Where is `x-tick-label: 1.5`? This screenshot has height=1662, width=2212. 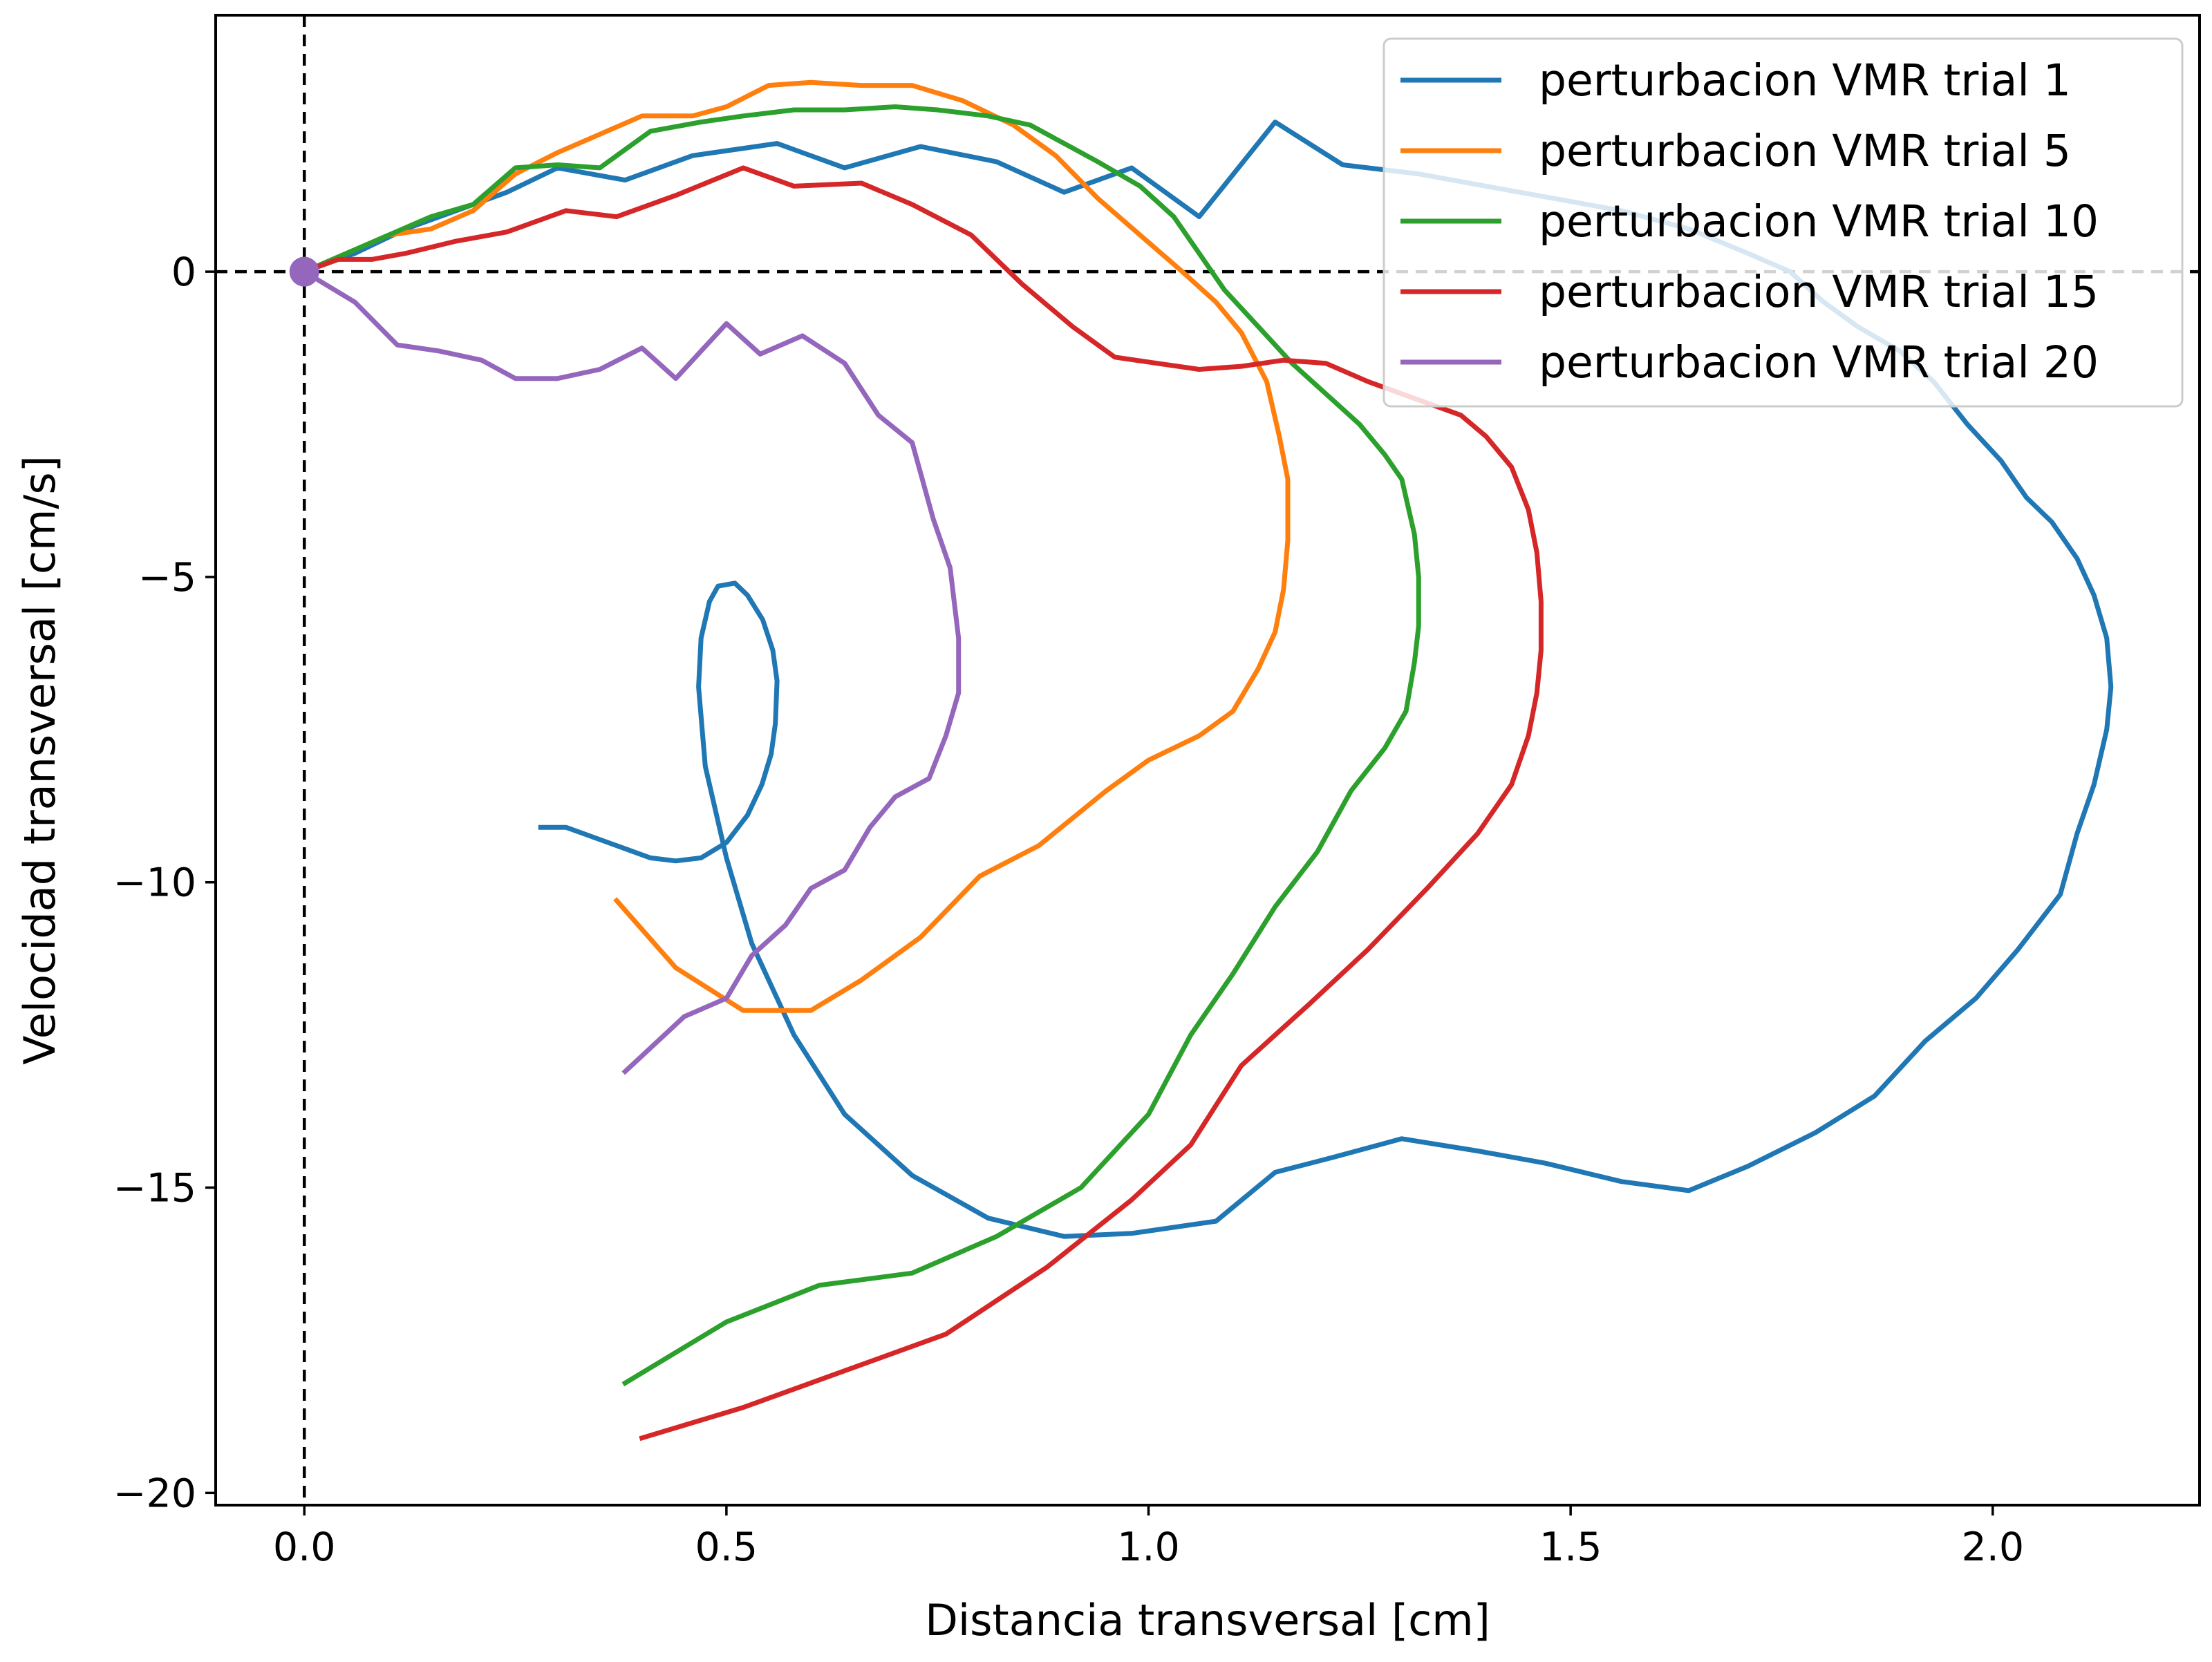
x-tick-label: 1.5 is located at coordinates (1570, 1547).